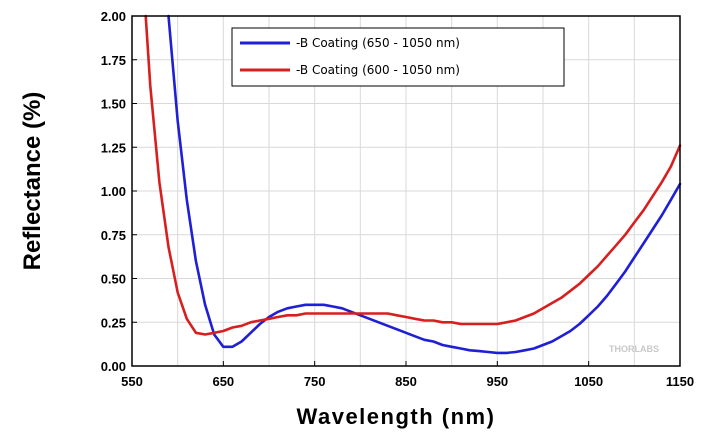 The height and width of the screenshot is (435, 706). Describe the element at coordinates (378, 43) in the screenshot. I see `legend-label-1: -B Coating (650 - 1050 nm)` at that location.